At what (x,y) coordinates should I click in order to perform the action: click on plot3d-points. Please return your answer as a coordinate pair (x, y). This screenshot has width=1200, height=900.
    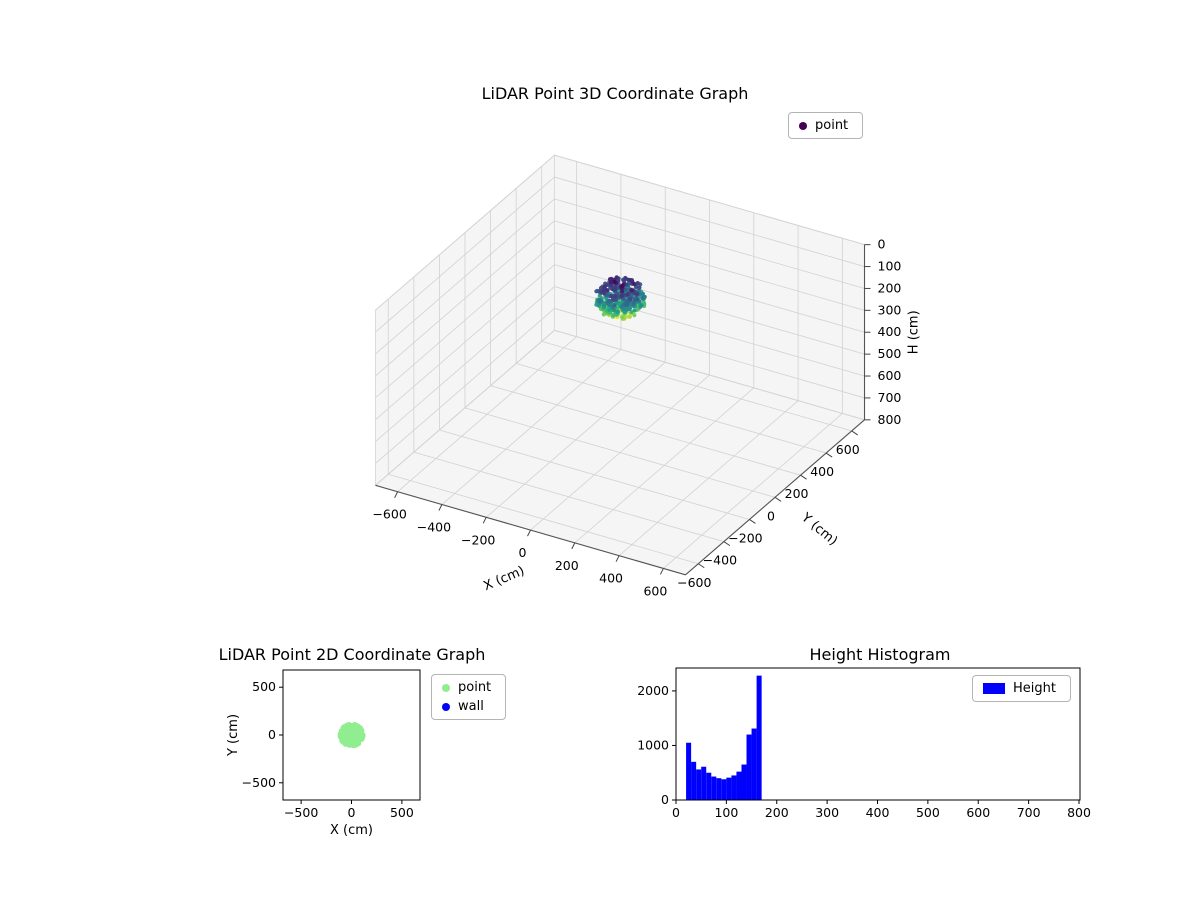
    Looking at the image, I should click on (620, 298).